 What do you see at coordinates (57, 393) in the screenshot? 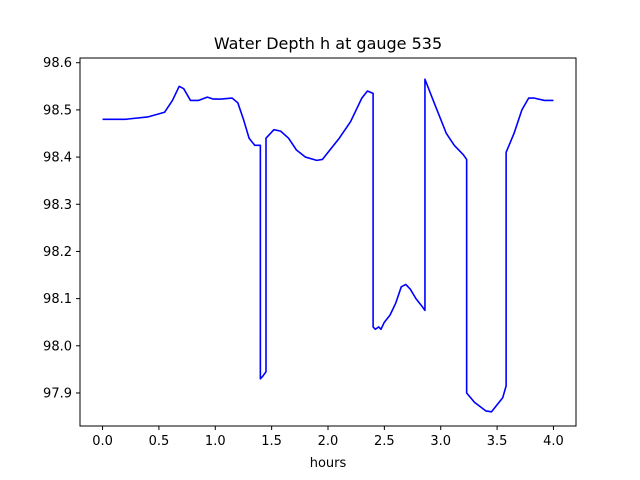
I see `y-tick-label: 97.9` at bounding box center [57, 393].